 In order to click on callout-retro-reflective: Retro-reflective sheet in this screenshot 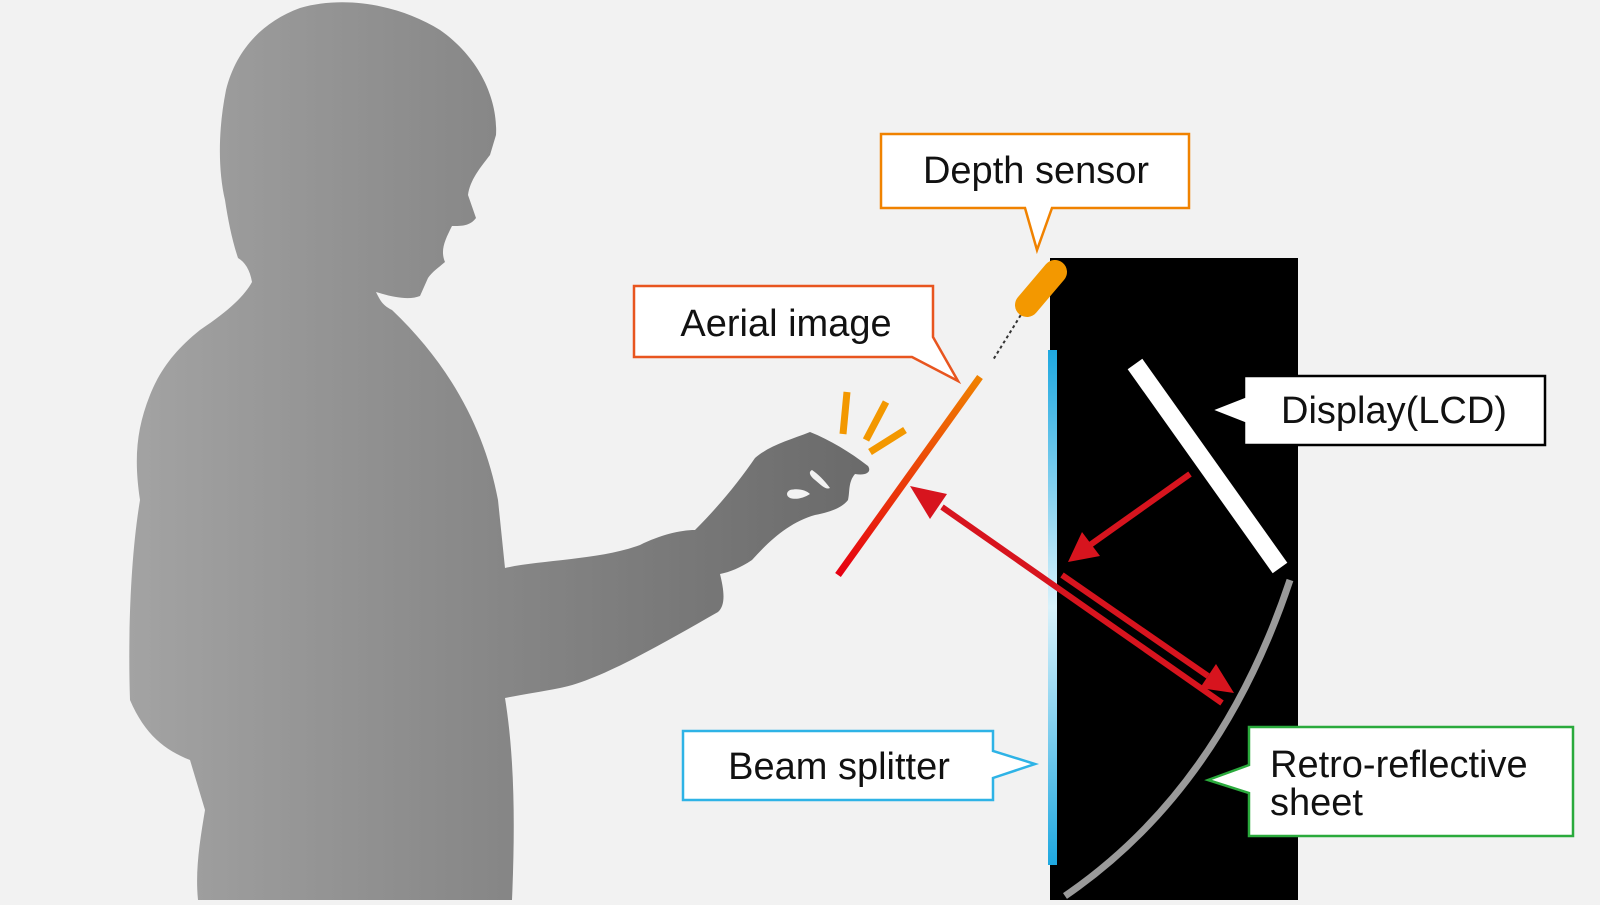, I will do `click(1389, 781)`.